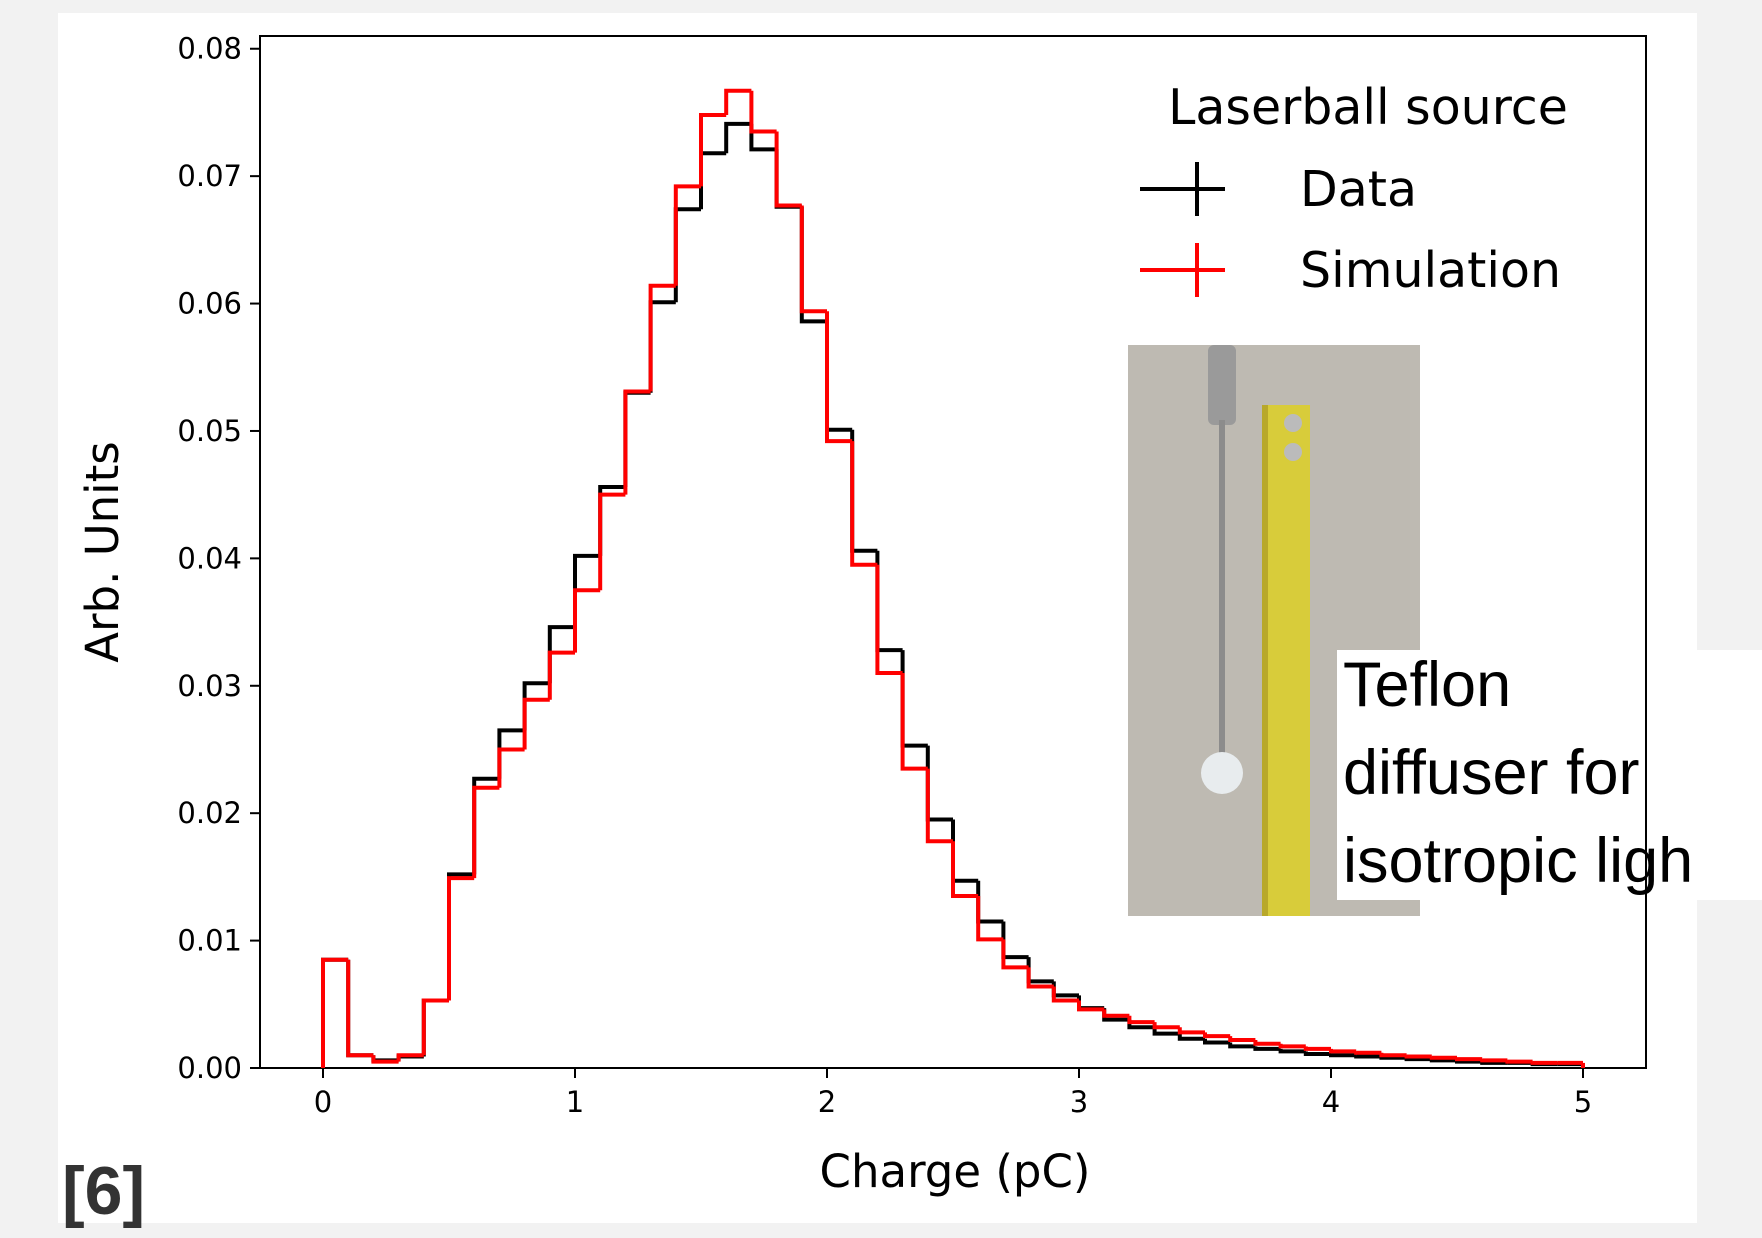 This screenshot has width=1762, height=1238. What do you see at coordinates (103, 1191) in the screenshot?
I see `citation: [6]` at bounding box center [103, 1191].